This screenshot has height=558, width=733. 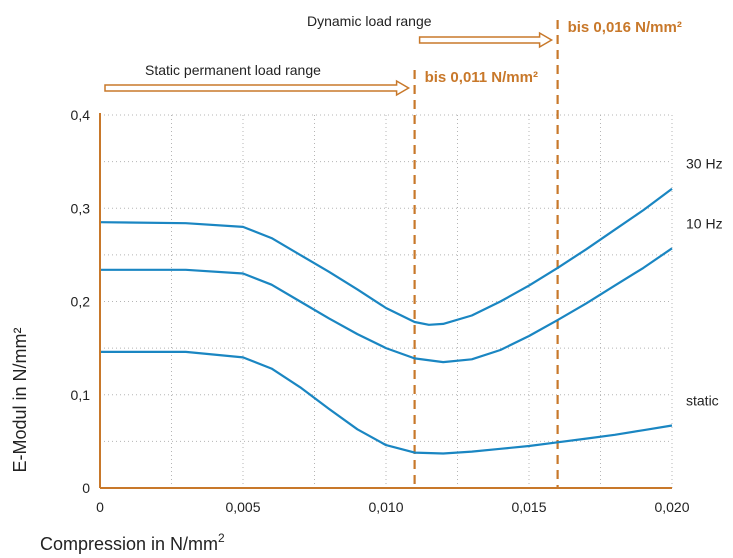 I want to click on series-line, so click(x=386, y=402).